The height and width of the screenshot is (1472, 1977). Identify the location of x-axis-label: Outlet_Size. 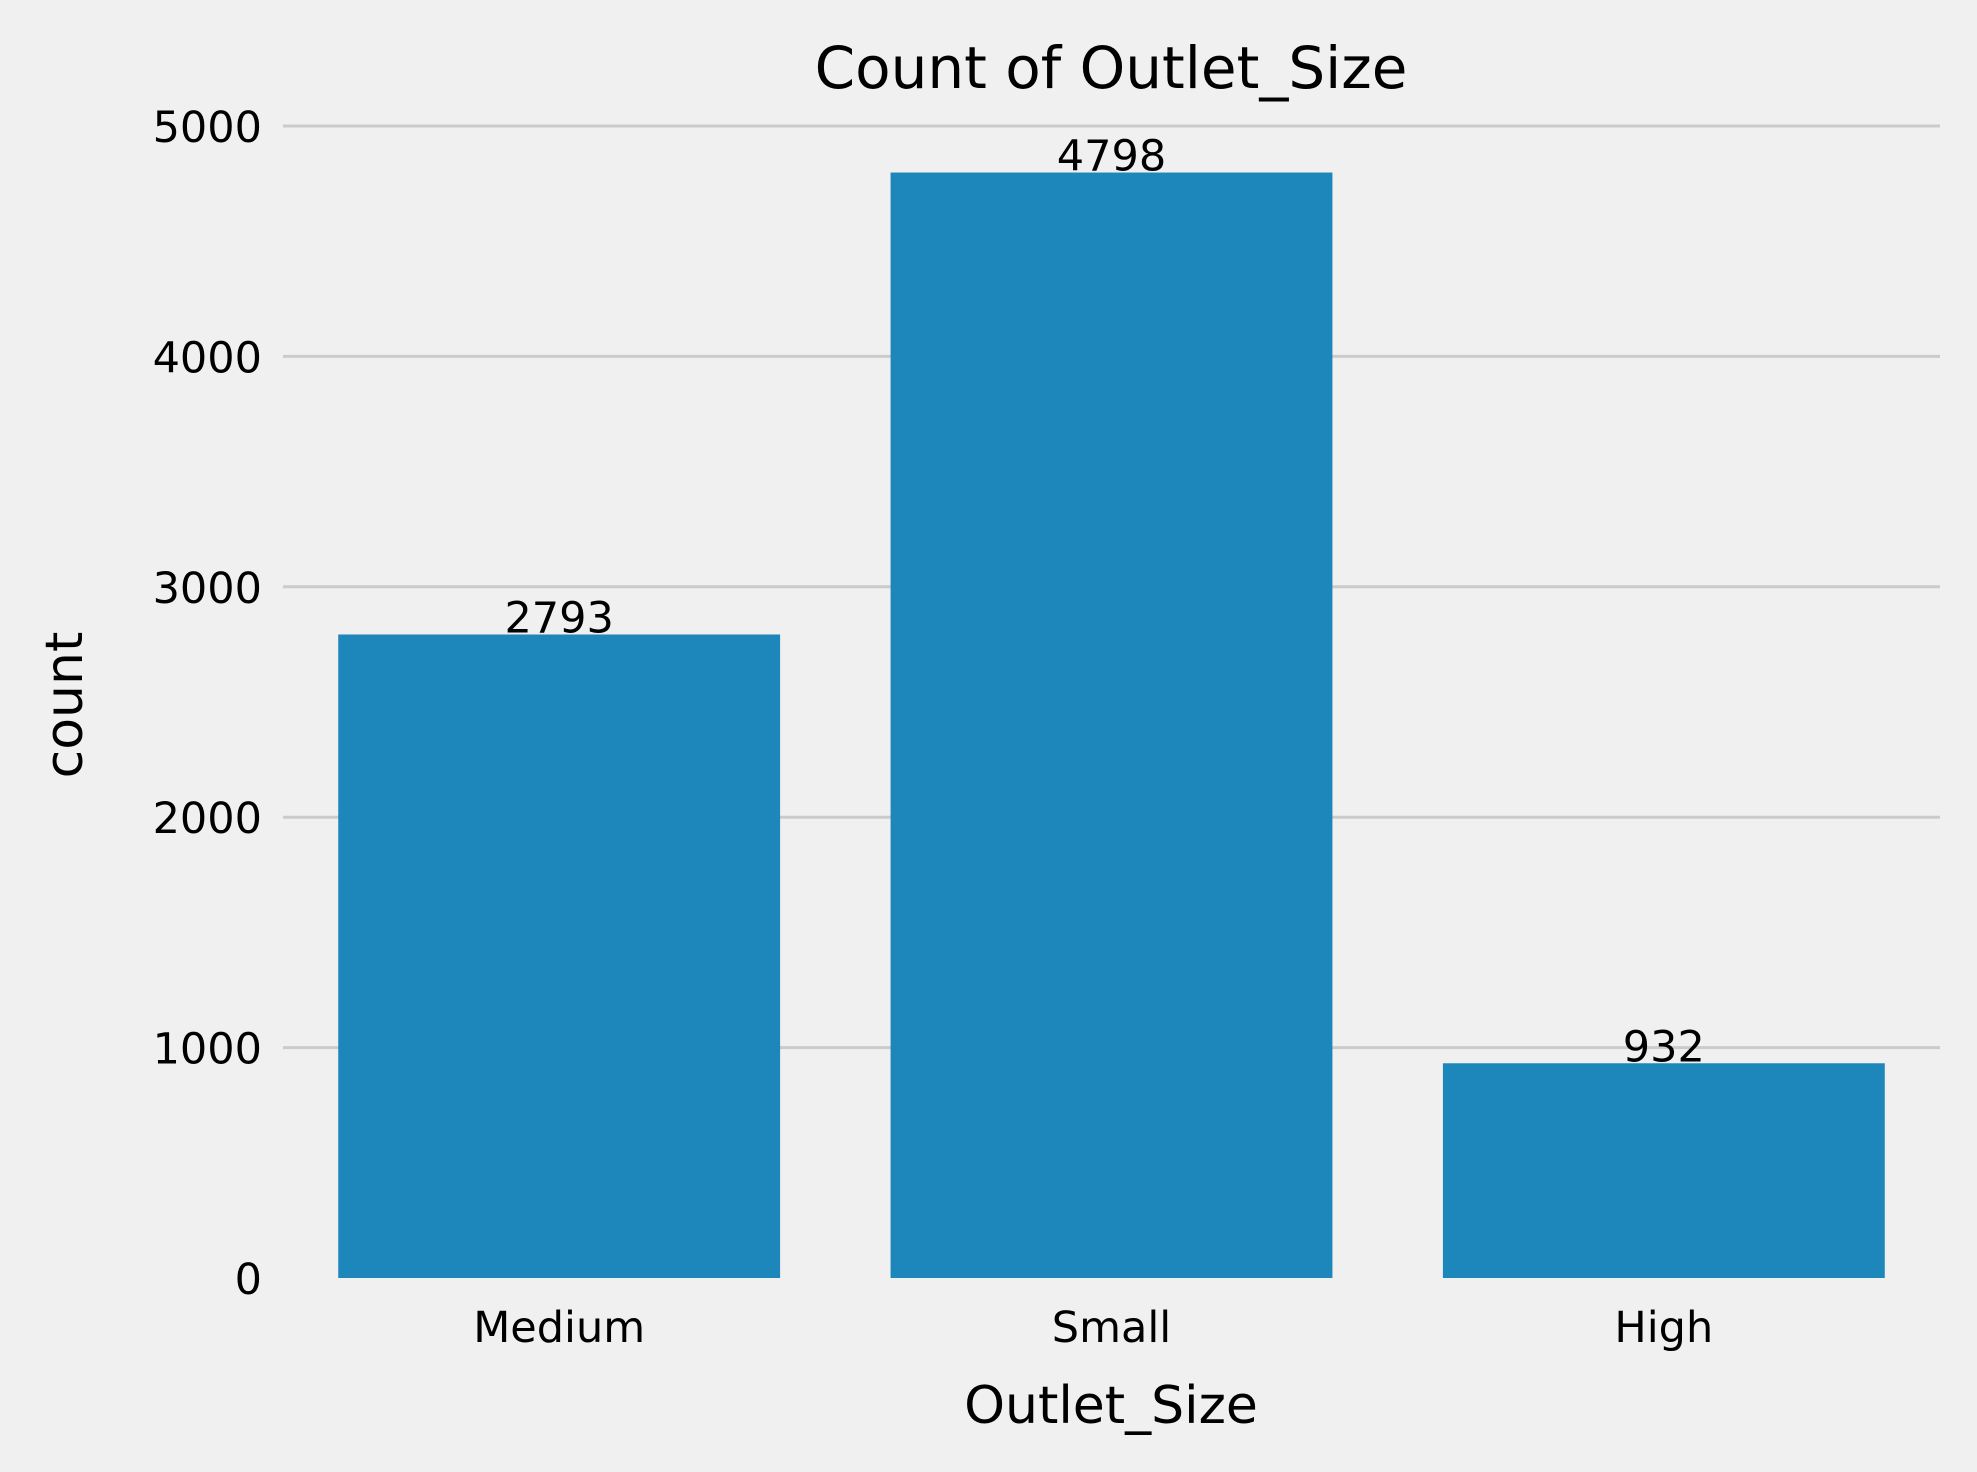
(1111, 1406).